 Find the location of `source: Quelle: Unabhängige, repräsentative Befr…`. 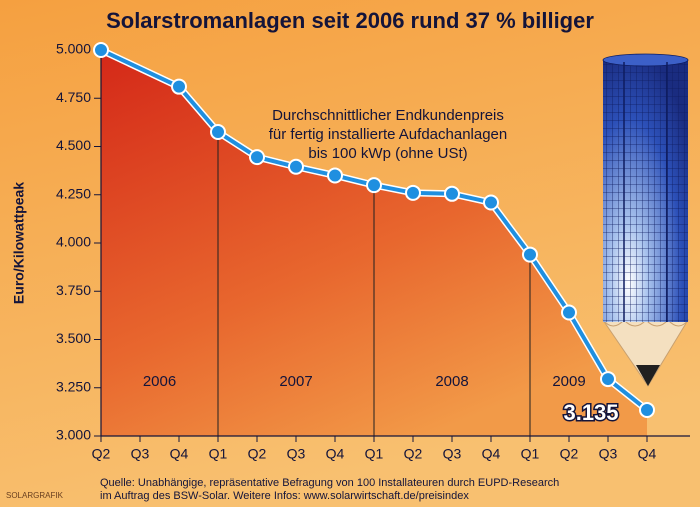

source: Quelle: Unabhängige, repräsentative Befr… is located at coordinates (329, 483).